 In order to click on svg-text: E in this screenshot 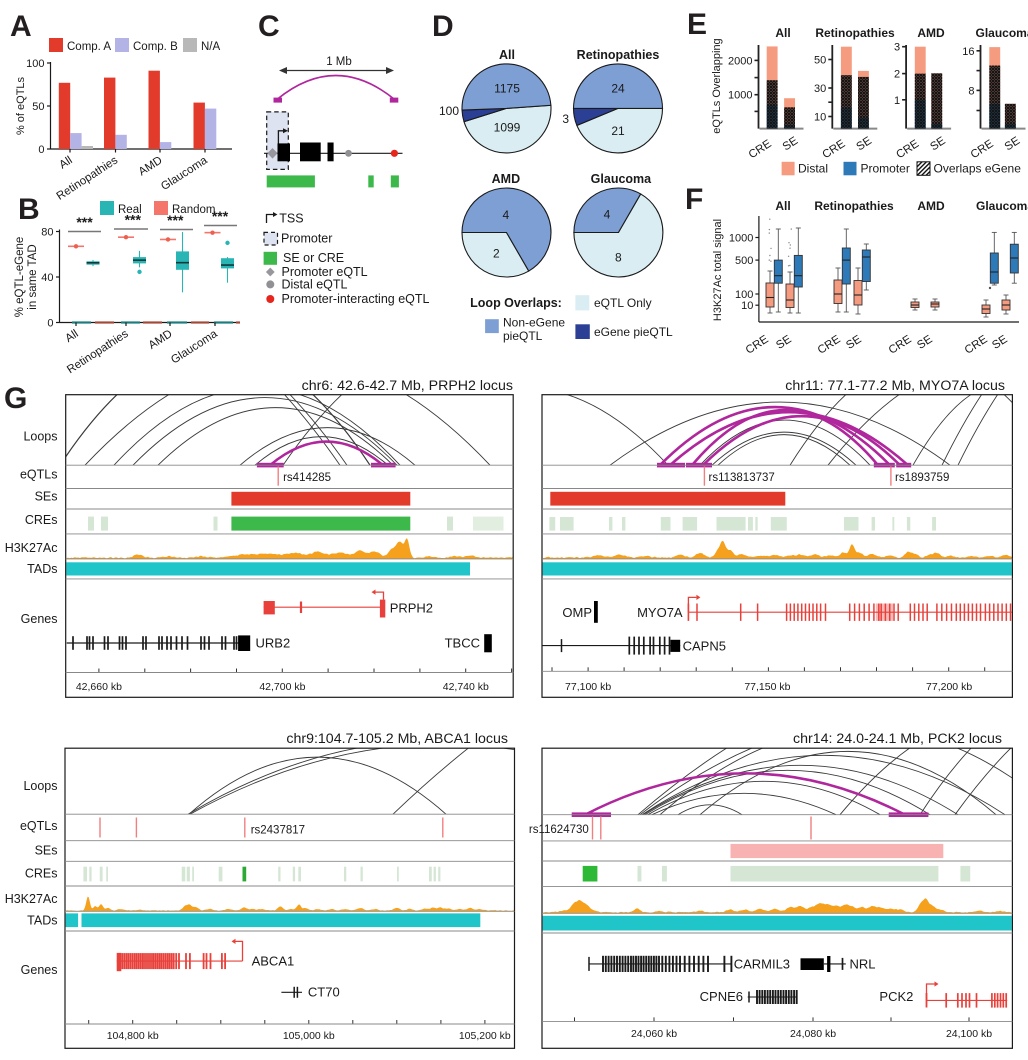, I will do `click(697, 24)`.